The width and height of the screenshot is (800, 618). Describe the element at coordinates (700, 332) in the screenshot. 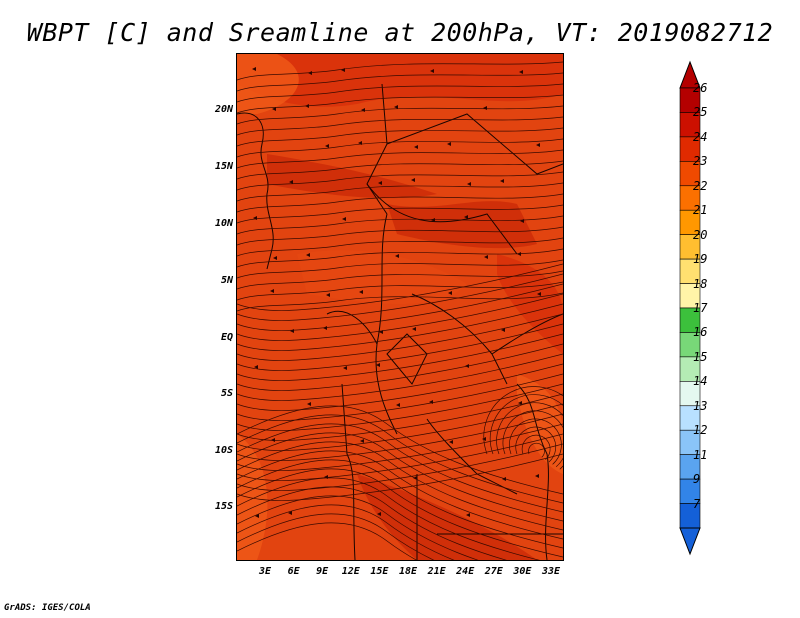

I see `colorbar-tick-label: 16` at that location.